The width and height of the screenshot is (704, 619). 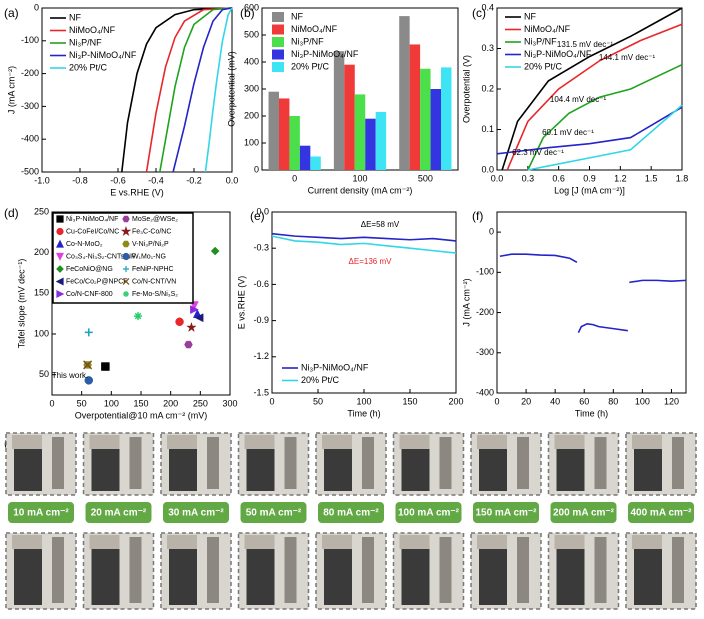 I want to click on y-tick-label: 500, so click(x=251, y=34).